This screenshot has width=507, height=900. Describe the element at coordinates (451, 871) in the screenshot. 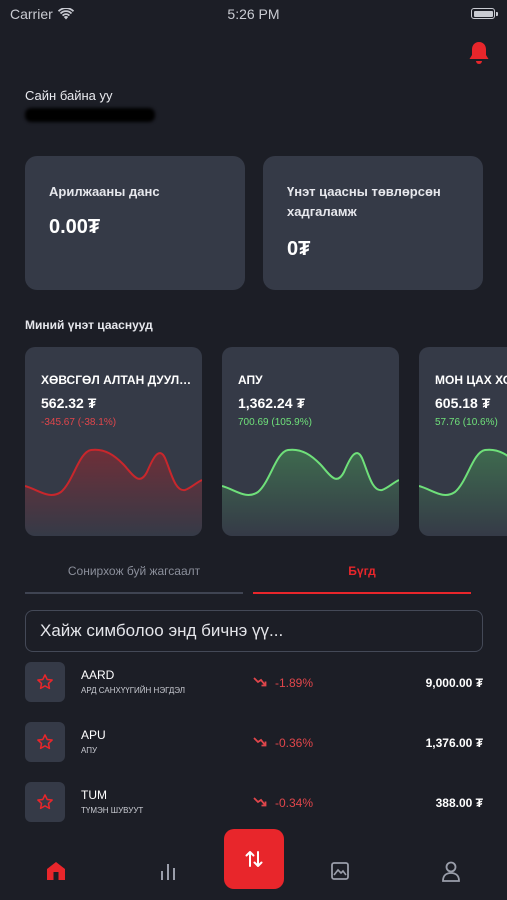

I see `profile-icon` at that location.